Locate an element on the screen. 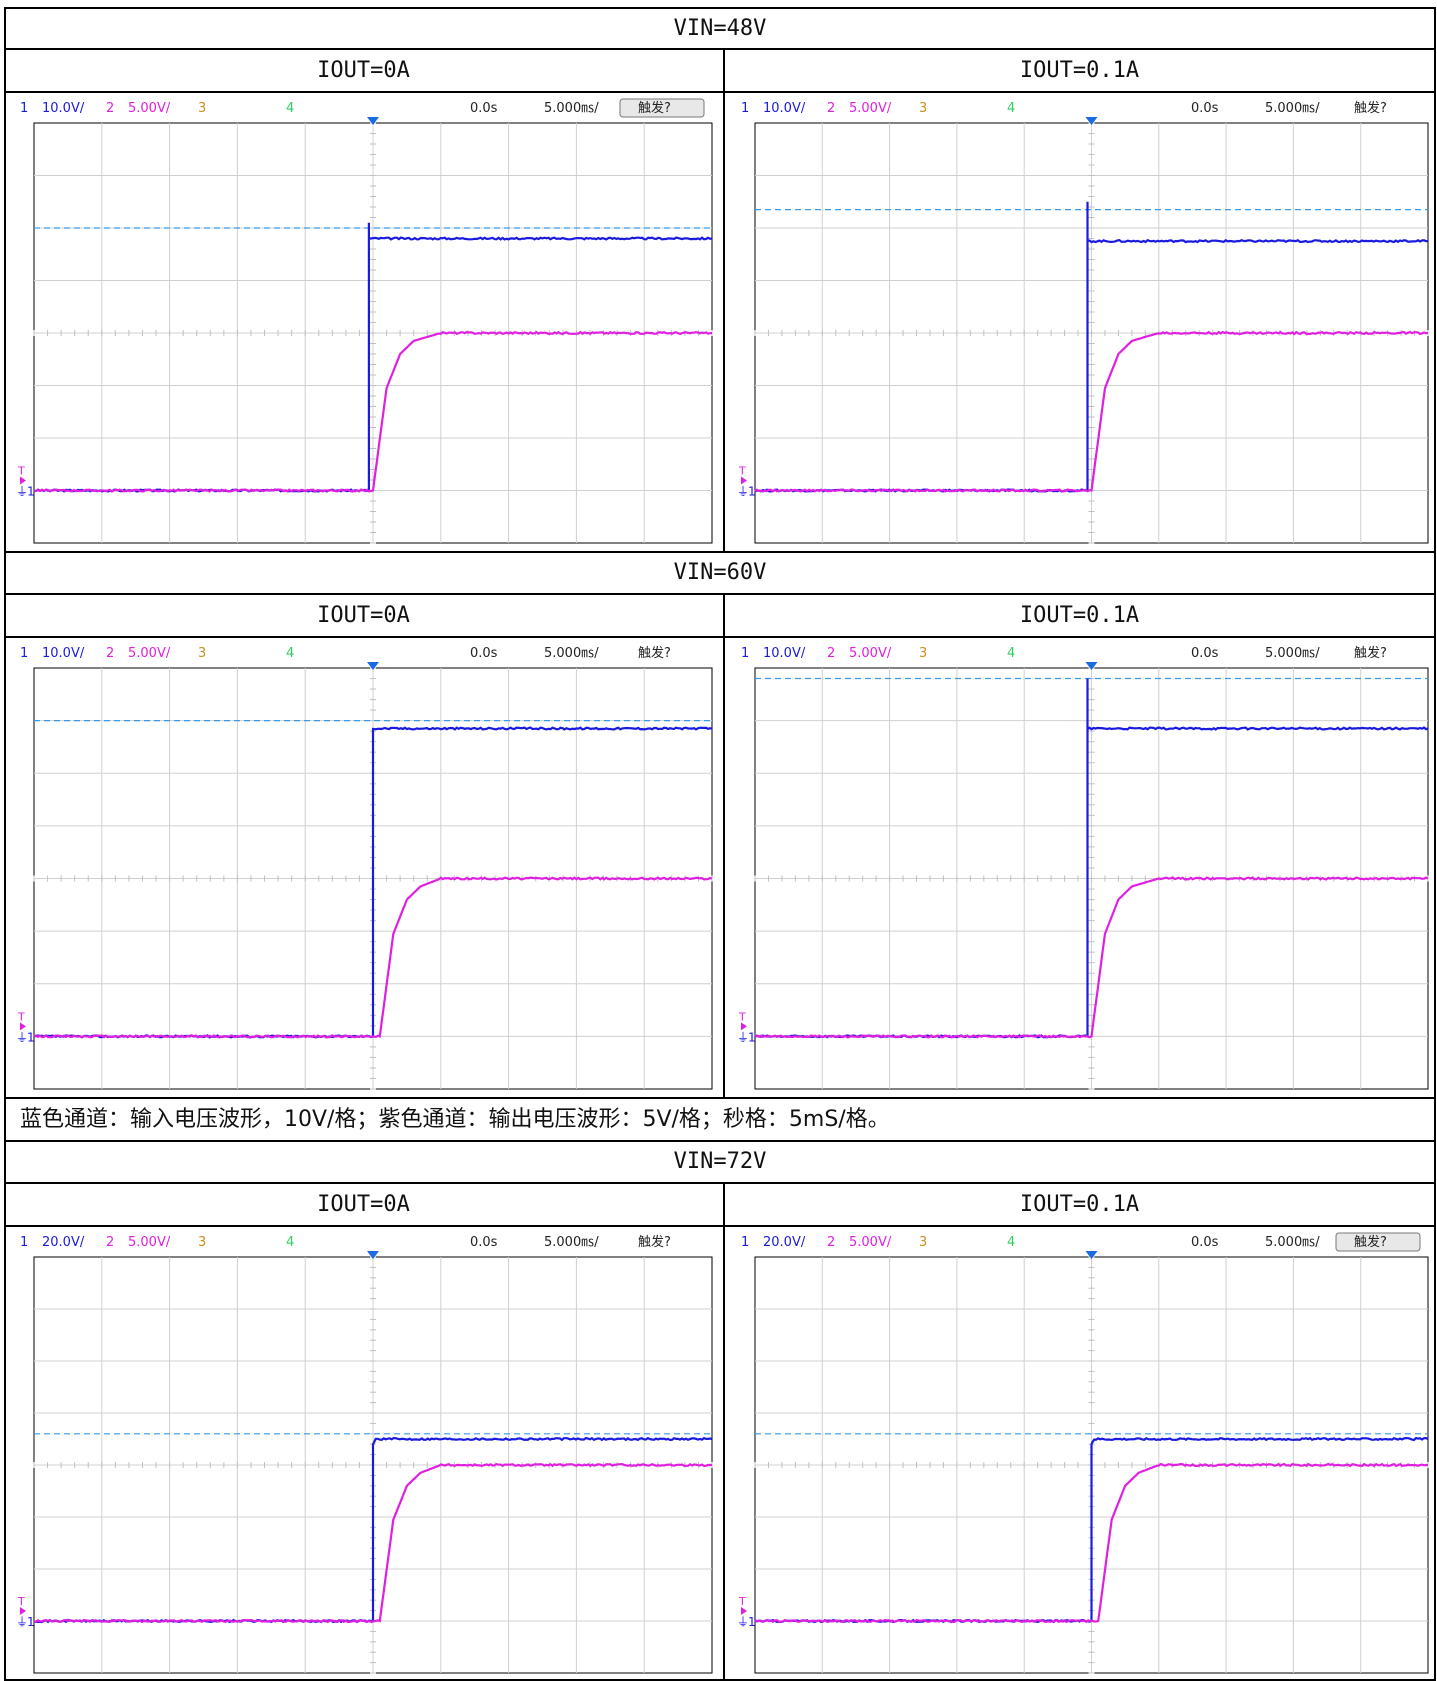 The image size is (1437, 1681). vin-72-title: VIN=72V is located at coordinates (720, 1161).